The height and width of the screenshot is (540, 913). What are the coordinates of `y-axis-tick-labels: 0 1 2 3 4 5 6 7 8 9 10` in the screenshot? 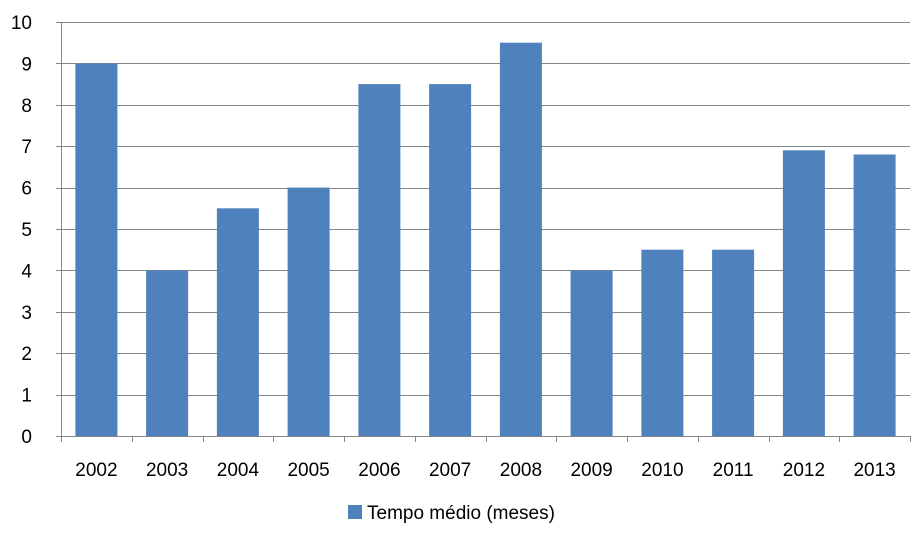 It's located at (22, 230).